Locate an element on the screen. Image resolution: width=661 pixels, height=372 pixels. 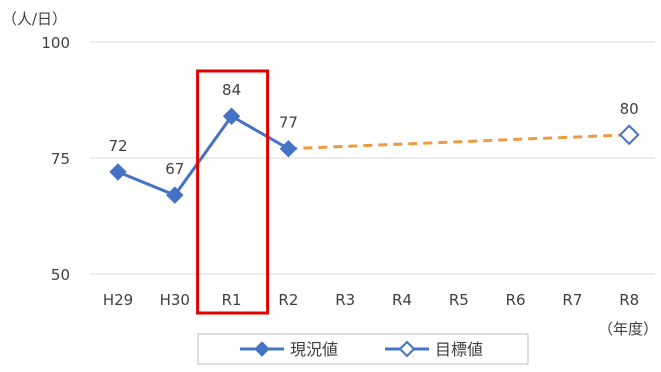
data-point-h30 is located at coordinates (175, 195).